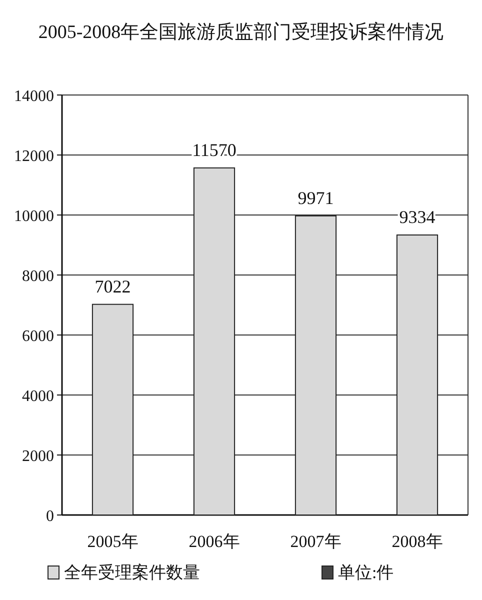 The height and width of the screenshot is (600, 482). What do you see at coordinates (112, 541) in the screenshot?
I see `x-tick-label: 2005年` at bounding box center [112, 541].